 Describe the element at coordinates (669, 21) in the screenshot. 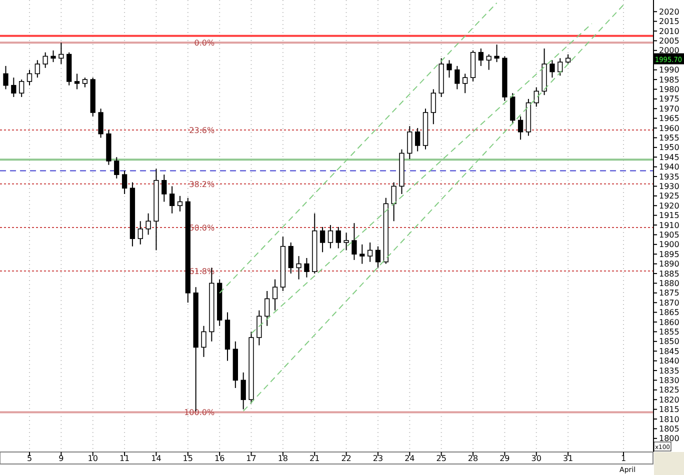

I see `y-tick-label: 2015` at that location.